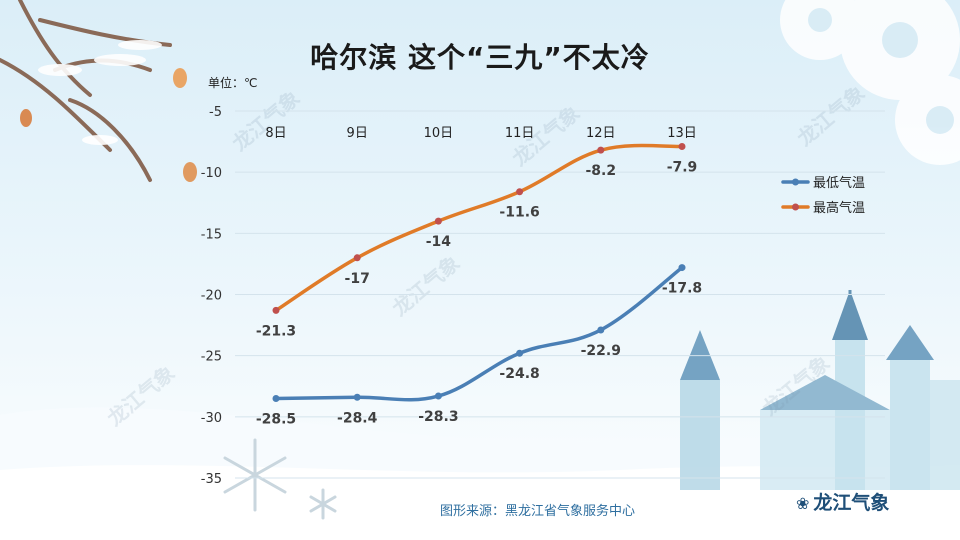 This screenshot has height=540, width=960. I want to click on y-tick-label: -20, so click(211, 296).